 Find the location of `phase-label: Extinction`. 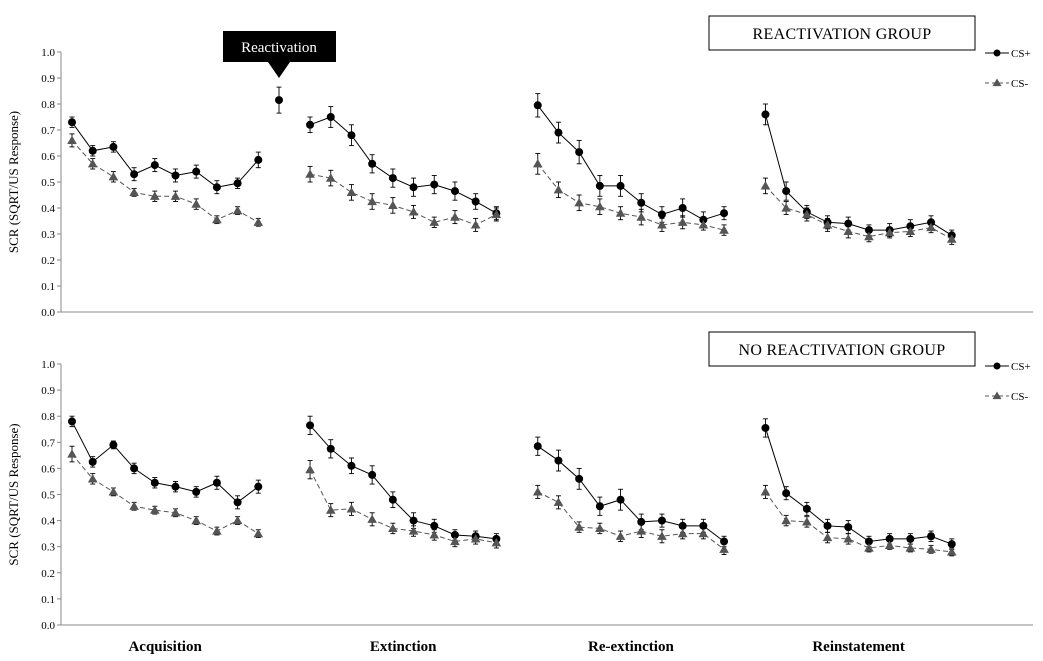

phase-label: Extinction is located at coordinates (403, 647).